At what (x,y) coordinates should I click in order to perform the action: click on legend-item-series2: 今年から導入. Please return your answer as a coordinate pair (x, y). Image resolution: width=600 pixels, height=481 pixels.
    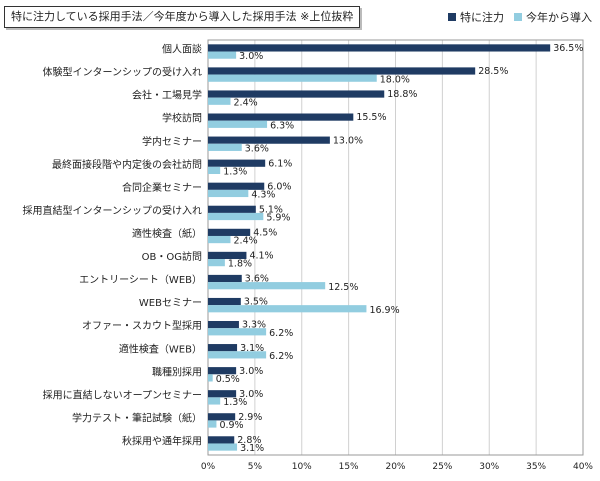
    Looking at the image, I should click on (553, 17).